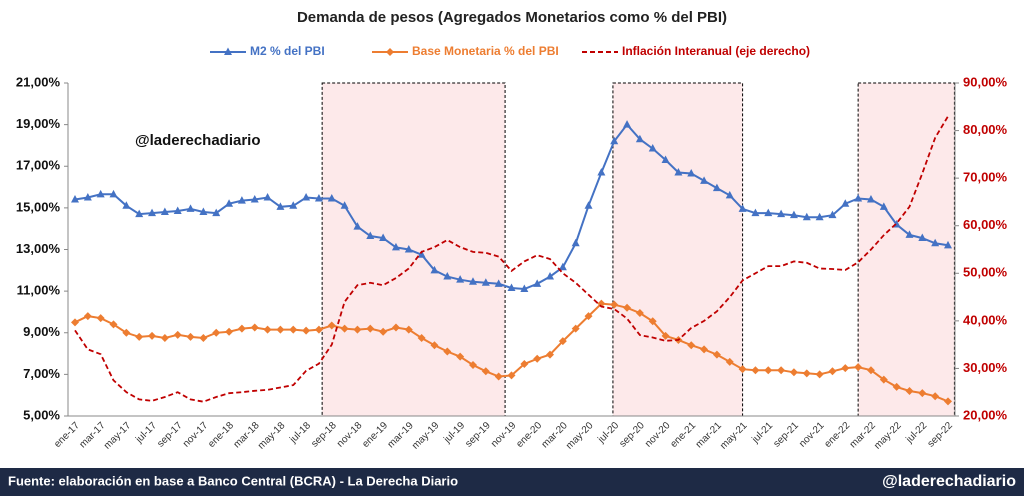 This screenshot has width=1024, height=496. What do you see at coordinates (512, 482) in the screenshot?
I see `footer-bar` at bounding box center [512, 482].